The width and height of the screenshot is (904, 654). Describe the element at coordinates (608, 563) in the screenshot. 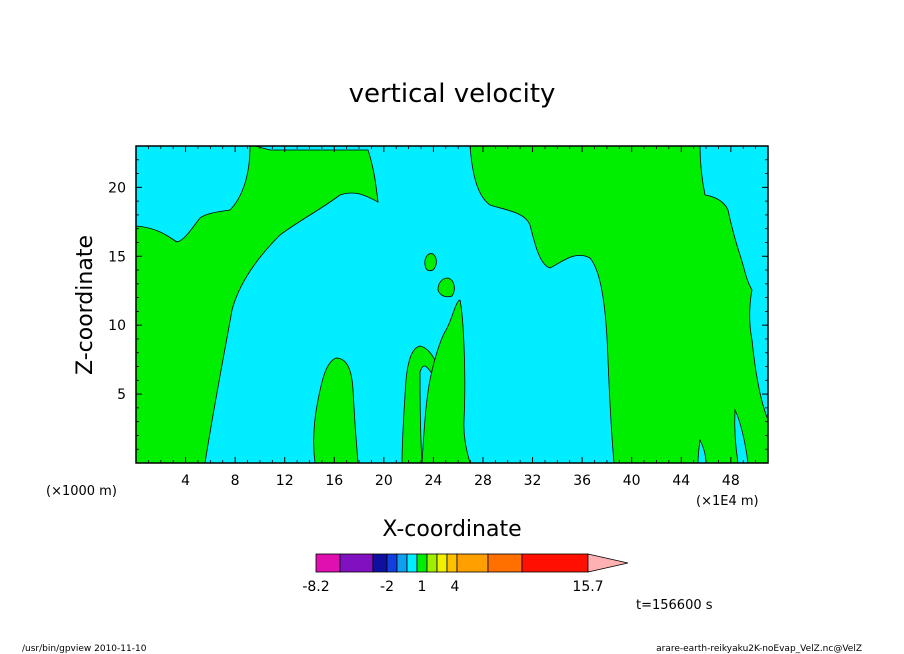

I see `colorbar-extension` at that location.